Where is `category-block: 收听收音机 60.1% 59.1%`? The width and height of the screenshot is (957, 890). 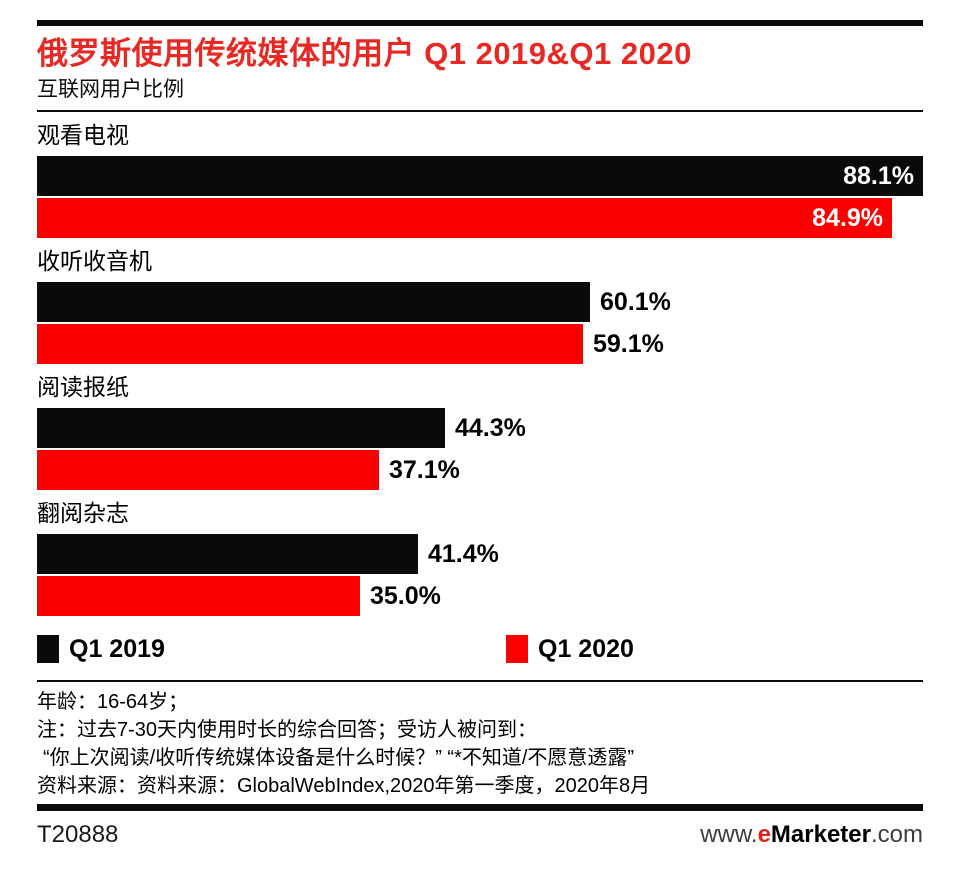 category-block: 收听收音机 60.1% 59.1% is located at coordinates (480, 305).